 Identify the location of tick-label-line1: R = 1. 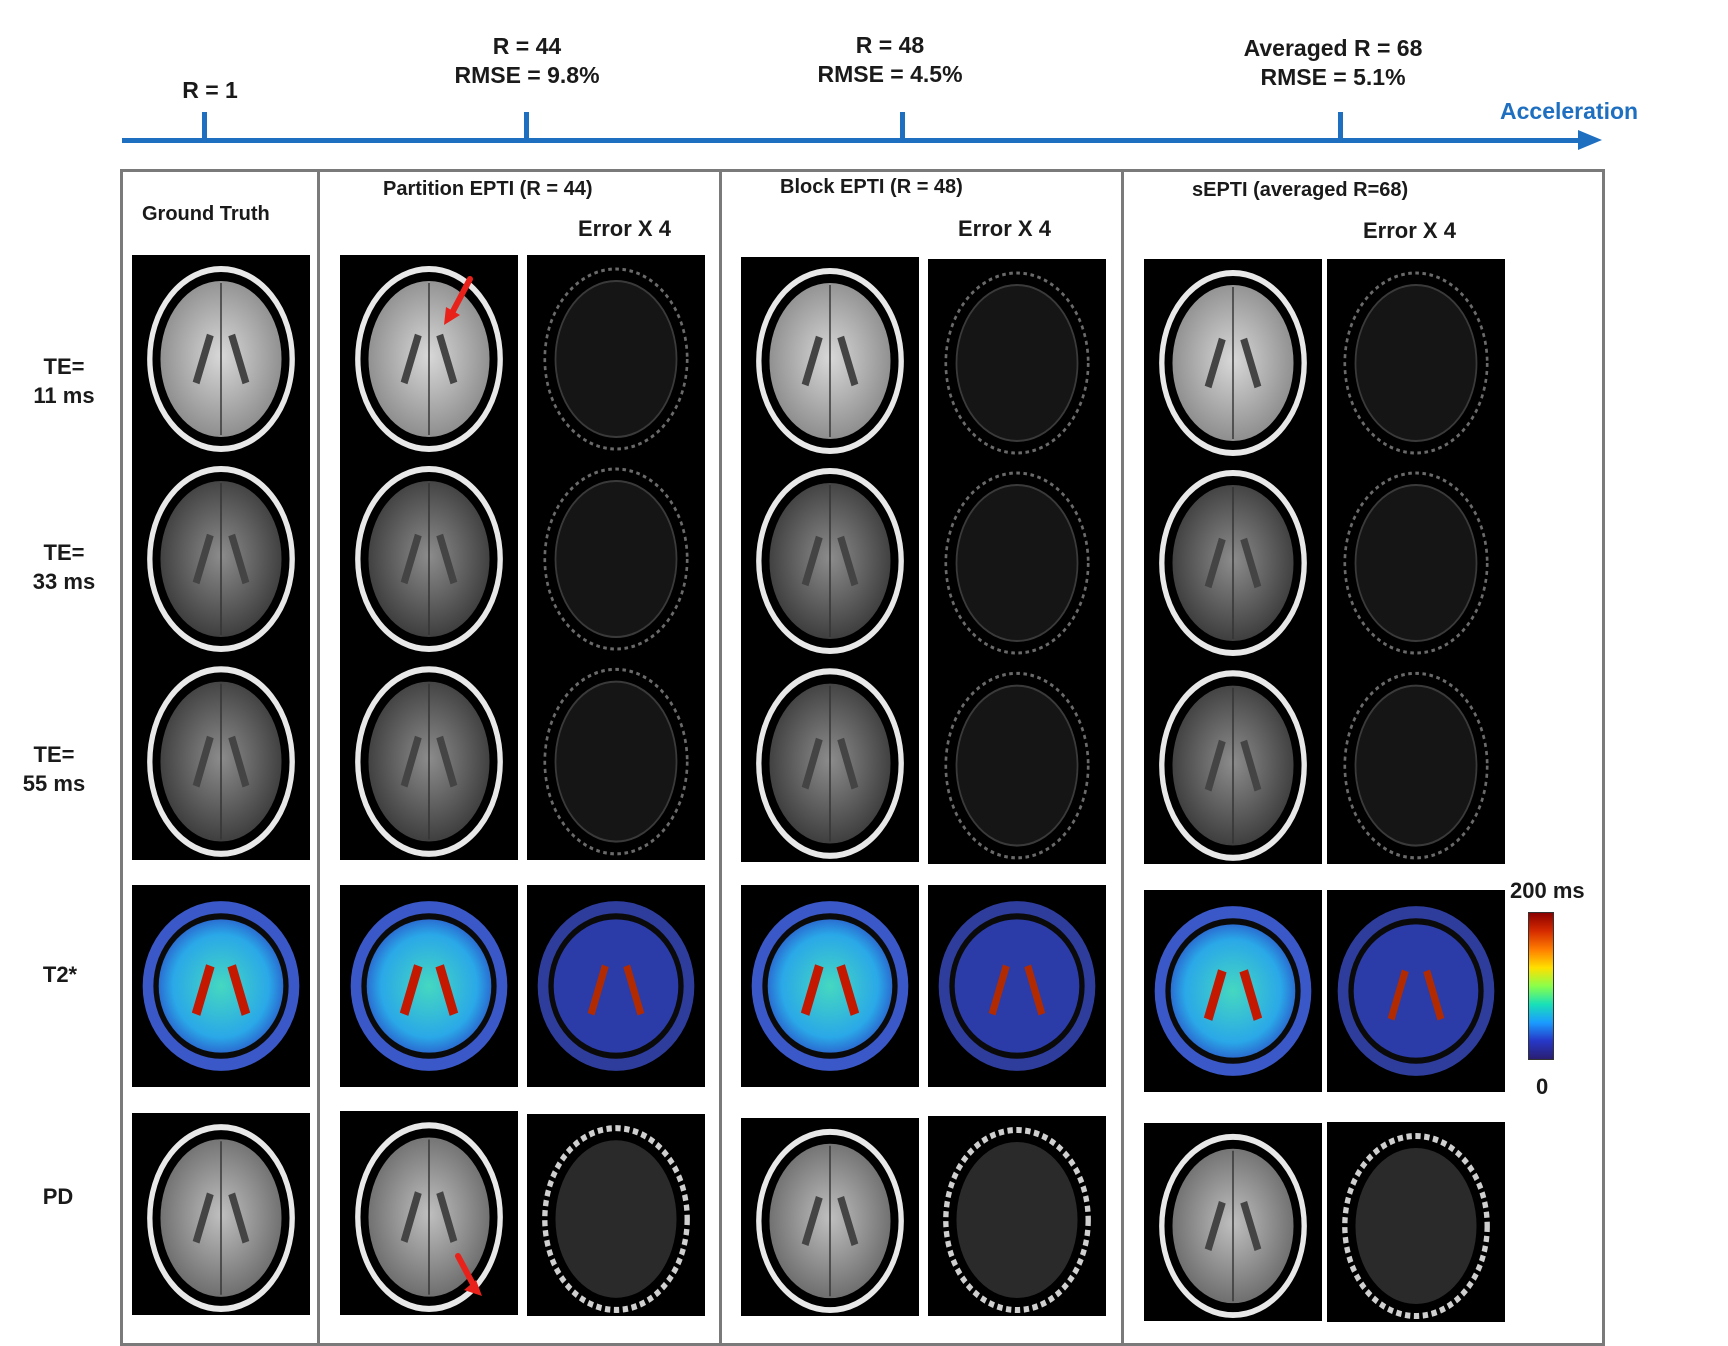
(210, 90).